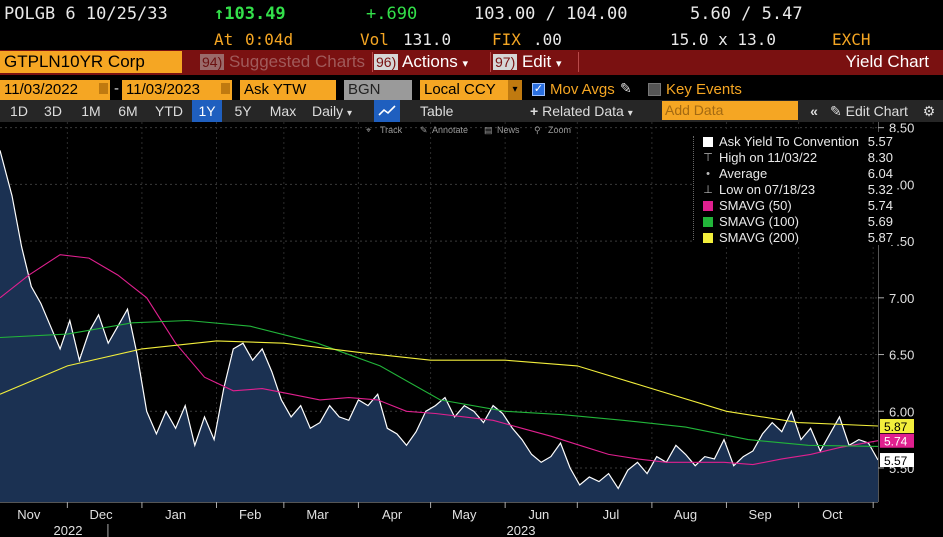 The height and width of the screenshot is (537, 943). I want to click on svg-text: Track, so click(391, 130).